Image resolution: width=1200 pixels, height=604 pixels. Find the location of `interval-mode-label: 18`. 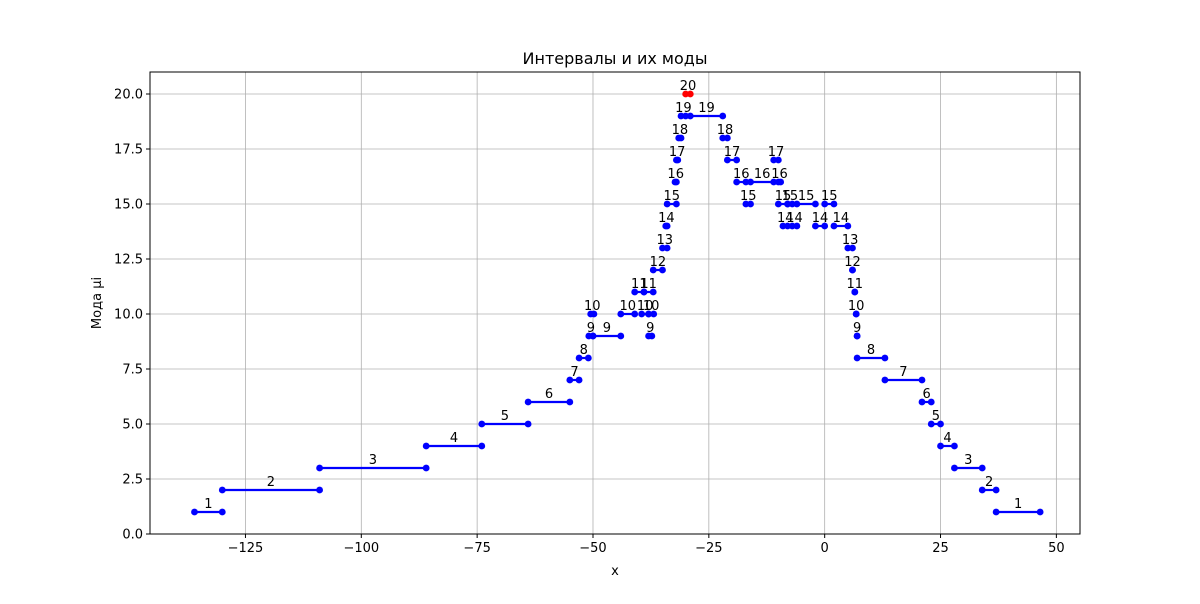

interval-mode-label: 18 is located at coordinates (680, 130).